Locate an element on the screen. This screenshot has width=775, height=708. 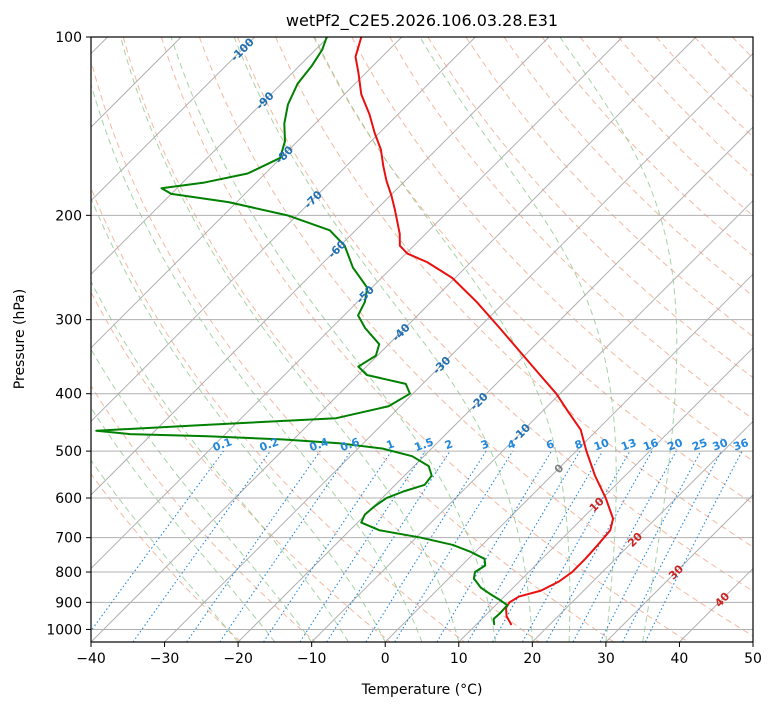
y-axis-title: Pressure (hPa) is located at coordinates (20, 339).